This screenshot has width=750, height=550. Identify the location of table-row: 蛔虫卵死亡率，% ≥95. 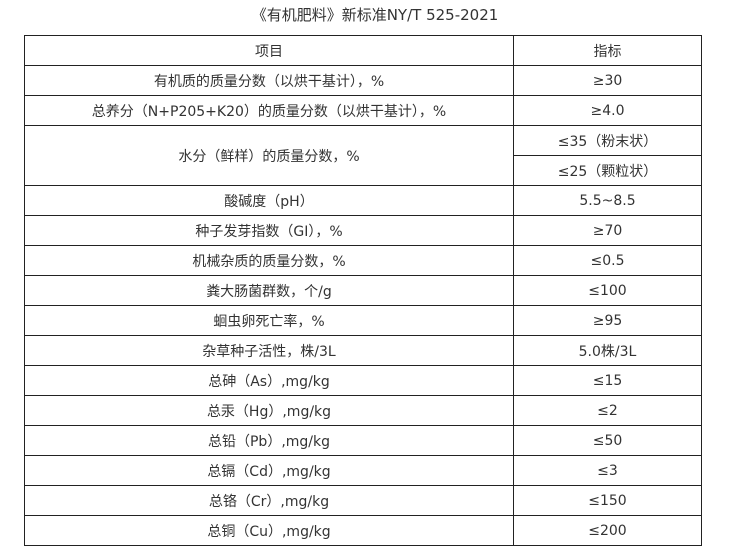
(363, 320).